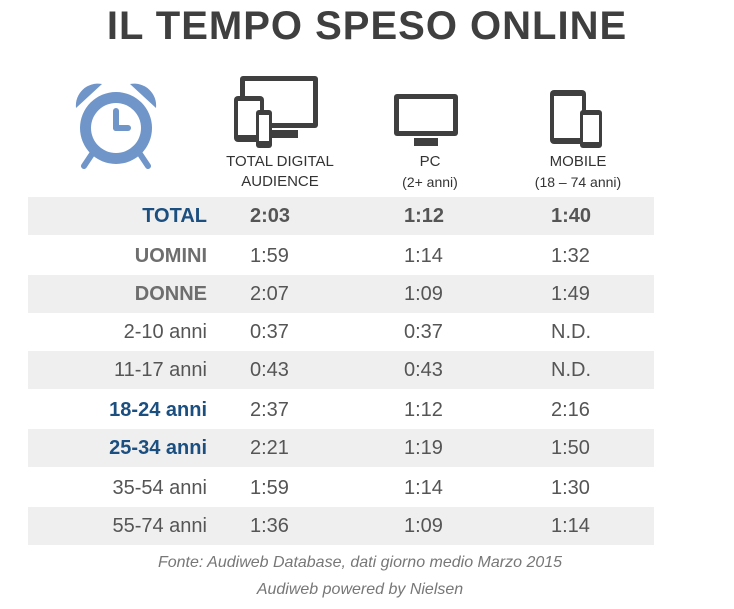 This screenshot has height=609, width=734. Describe the element at coordinates (341, 216) in the screenshot. I see `table-row-total: TOTAL 2:03 1:12 1:40` at that location.